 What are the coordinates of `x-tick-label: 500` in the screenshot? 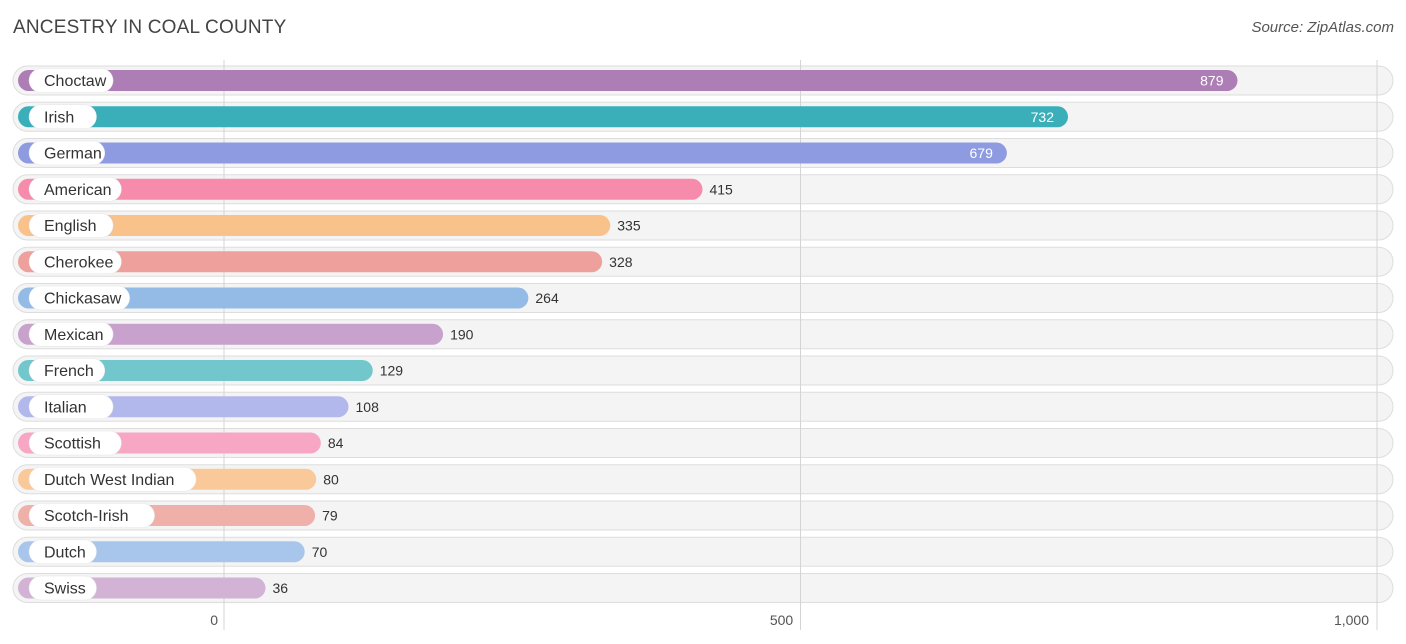 It's located at (782, 620).